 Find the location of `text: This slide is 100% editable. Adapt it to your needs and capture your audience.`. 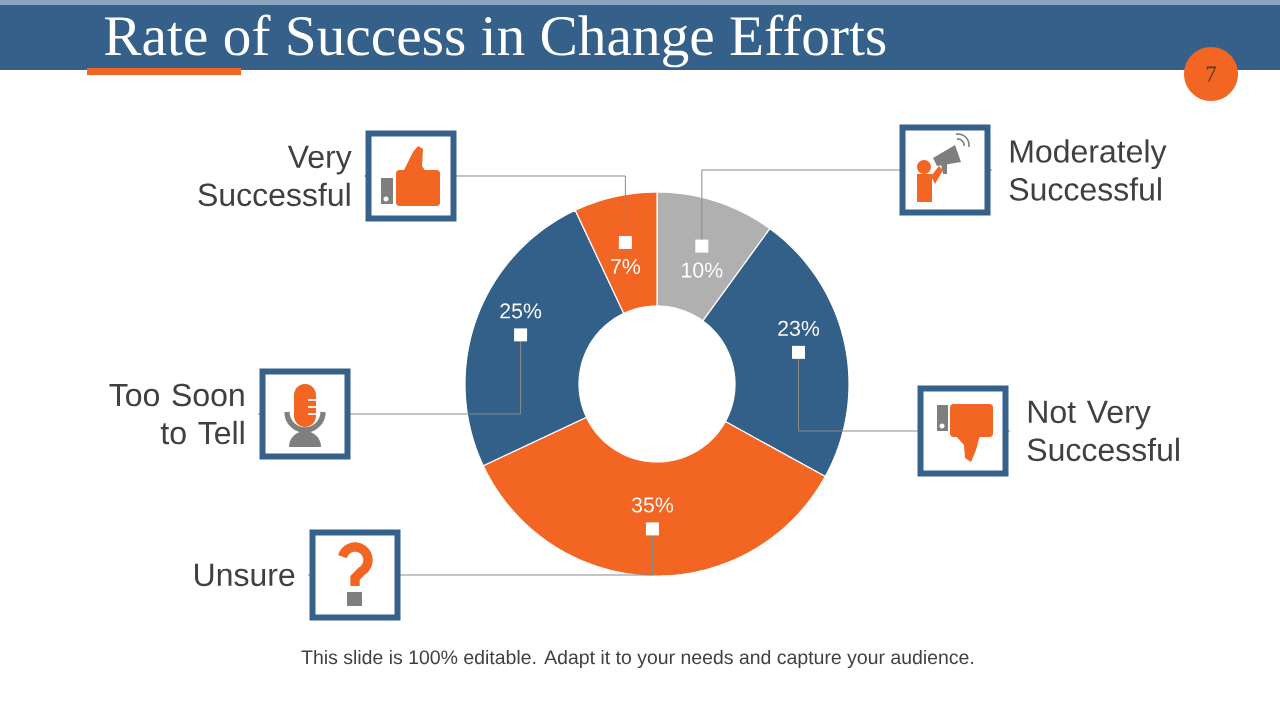

text: This slide is 100% editable. Adapt it to your needs and capture your audience. is located at coordinates (637, 659).